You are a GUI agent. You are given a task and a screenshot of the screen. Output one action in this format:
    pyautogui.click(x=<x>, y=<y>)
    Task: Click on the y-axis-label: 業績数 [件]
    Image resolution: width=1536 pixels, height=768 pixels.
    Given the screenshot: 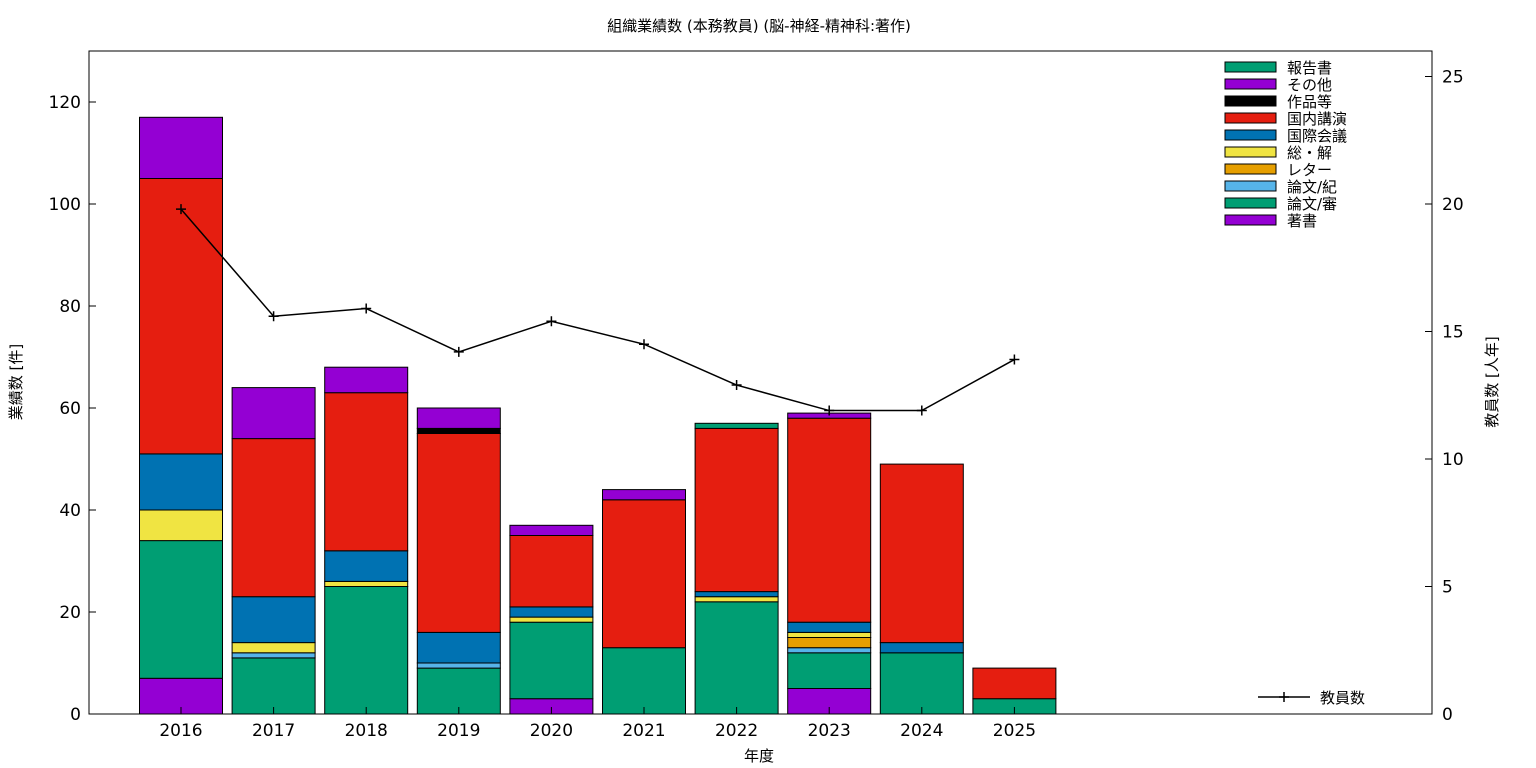 What is the action you would take?
    pyautogui.click(x=16, y=382)
    